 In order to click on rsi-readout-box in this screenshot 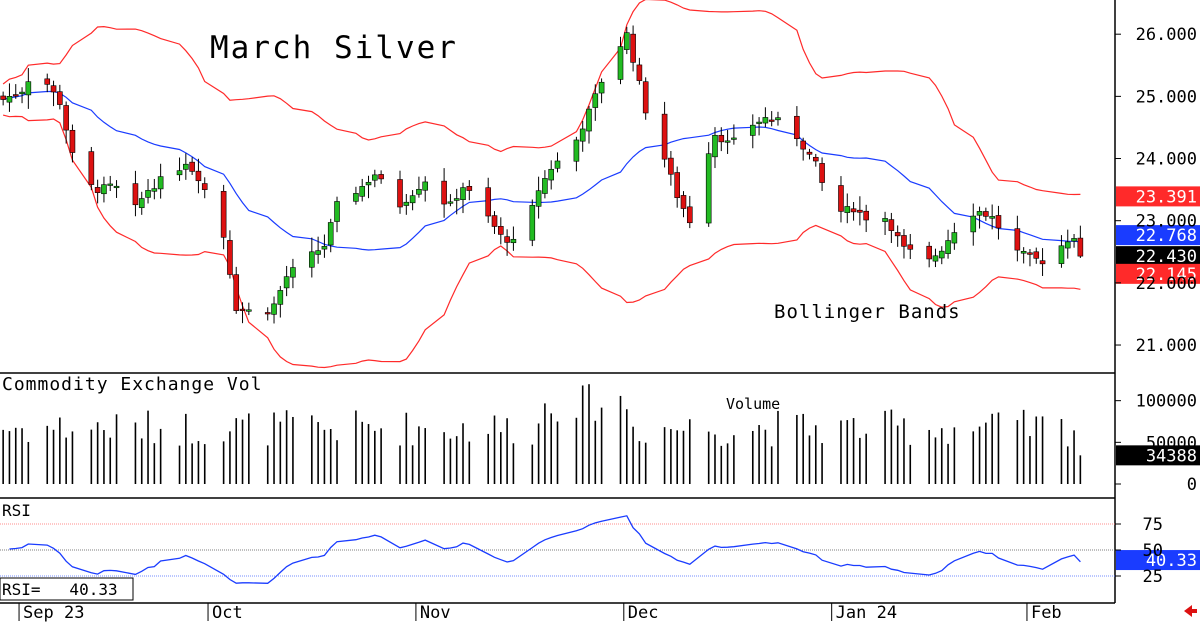, I will do `click(67, 589)`.